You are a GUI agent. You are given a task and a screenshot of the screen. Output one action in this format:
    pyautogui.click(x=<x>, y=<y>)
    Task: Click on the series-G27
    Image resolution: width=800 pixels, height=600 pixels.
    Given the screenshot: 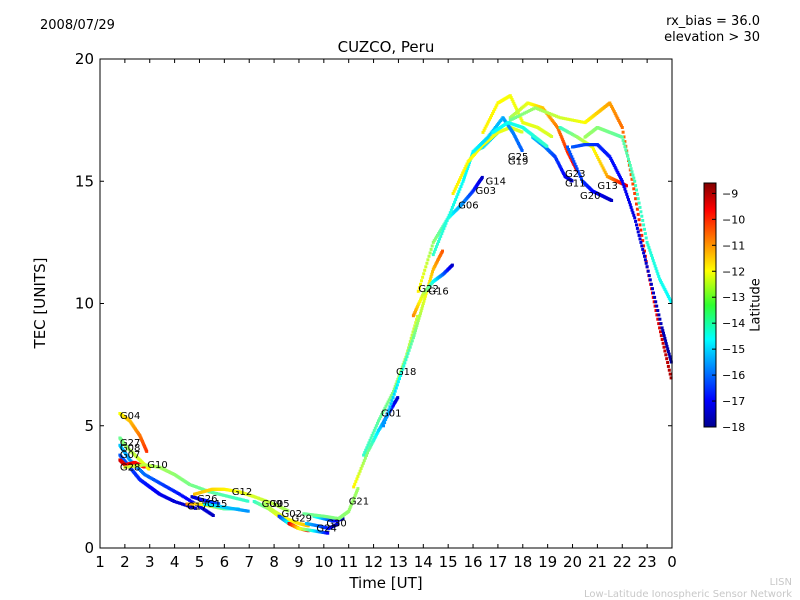 What is the action you would take?
    pyautogui.click(x=134, y=453)
    